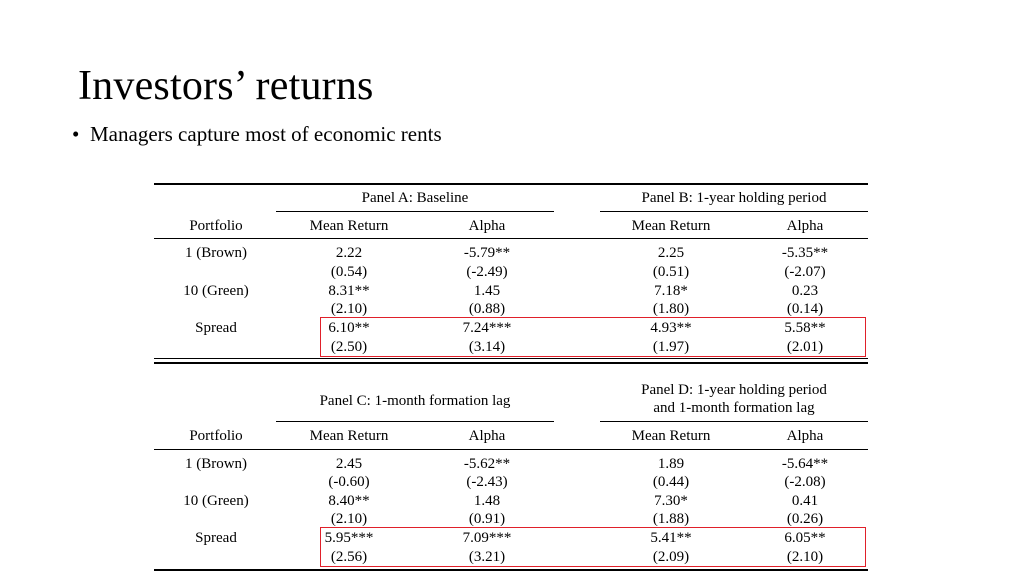 This screenshot has width=1024, height=576. What do you see at coordinates (415, 198) in the screenshot?
I see `panel-a-title: Panel A: Baseline` at bounding box center [415, 198].